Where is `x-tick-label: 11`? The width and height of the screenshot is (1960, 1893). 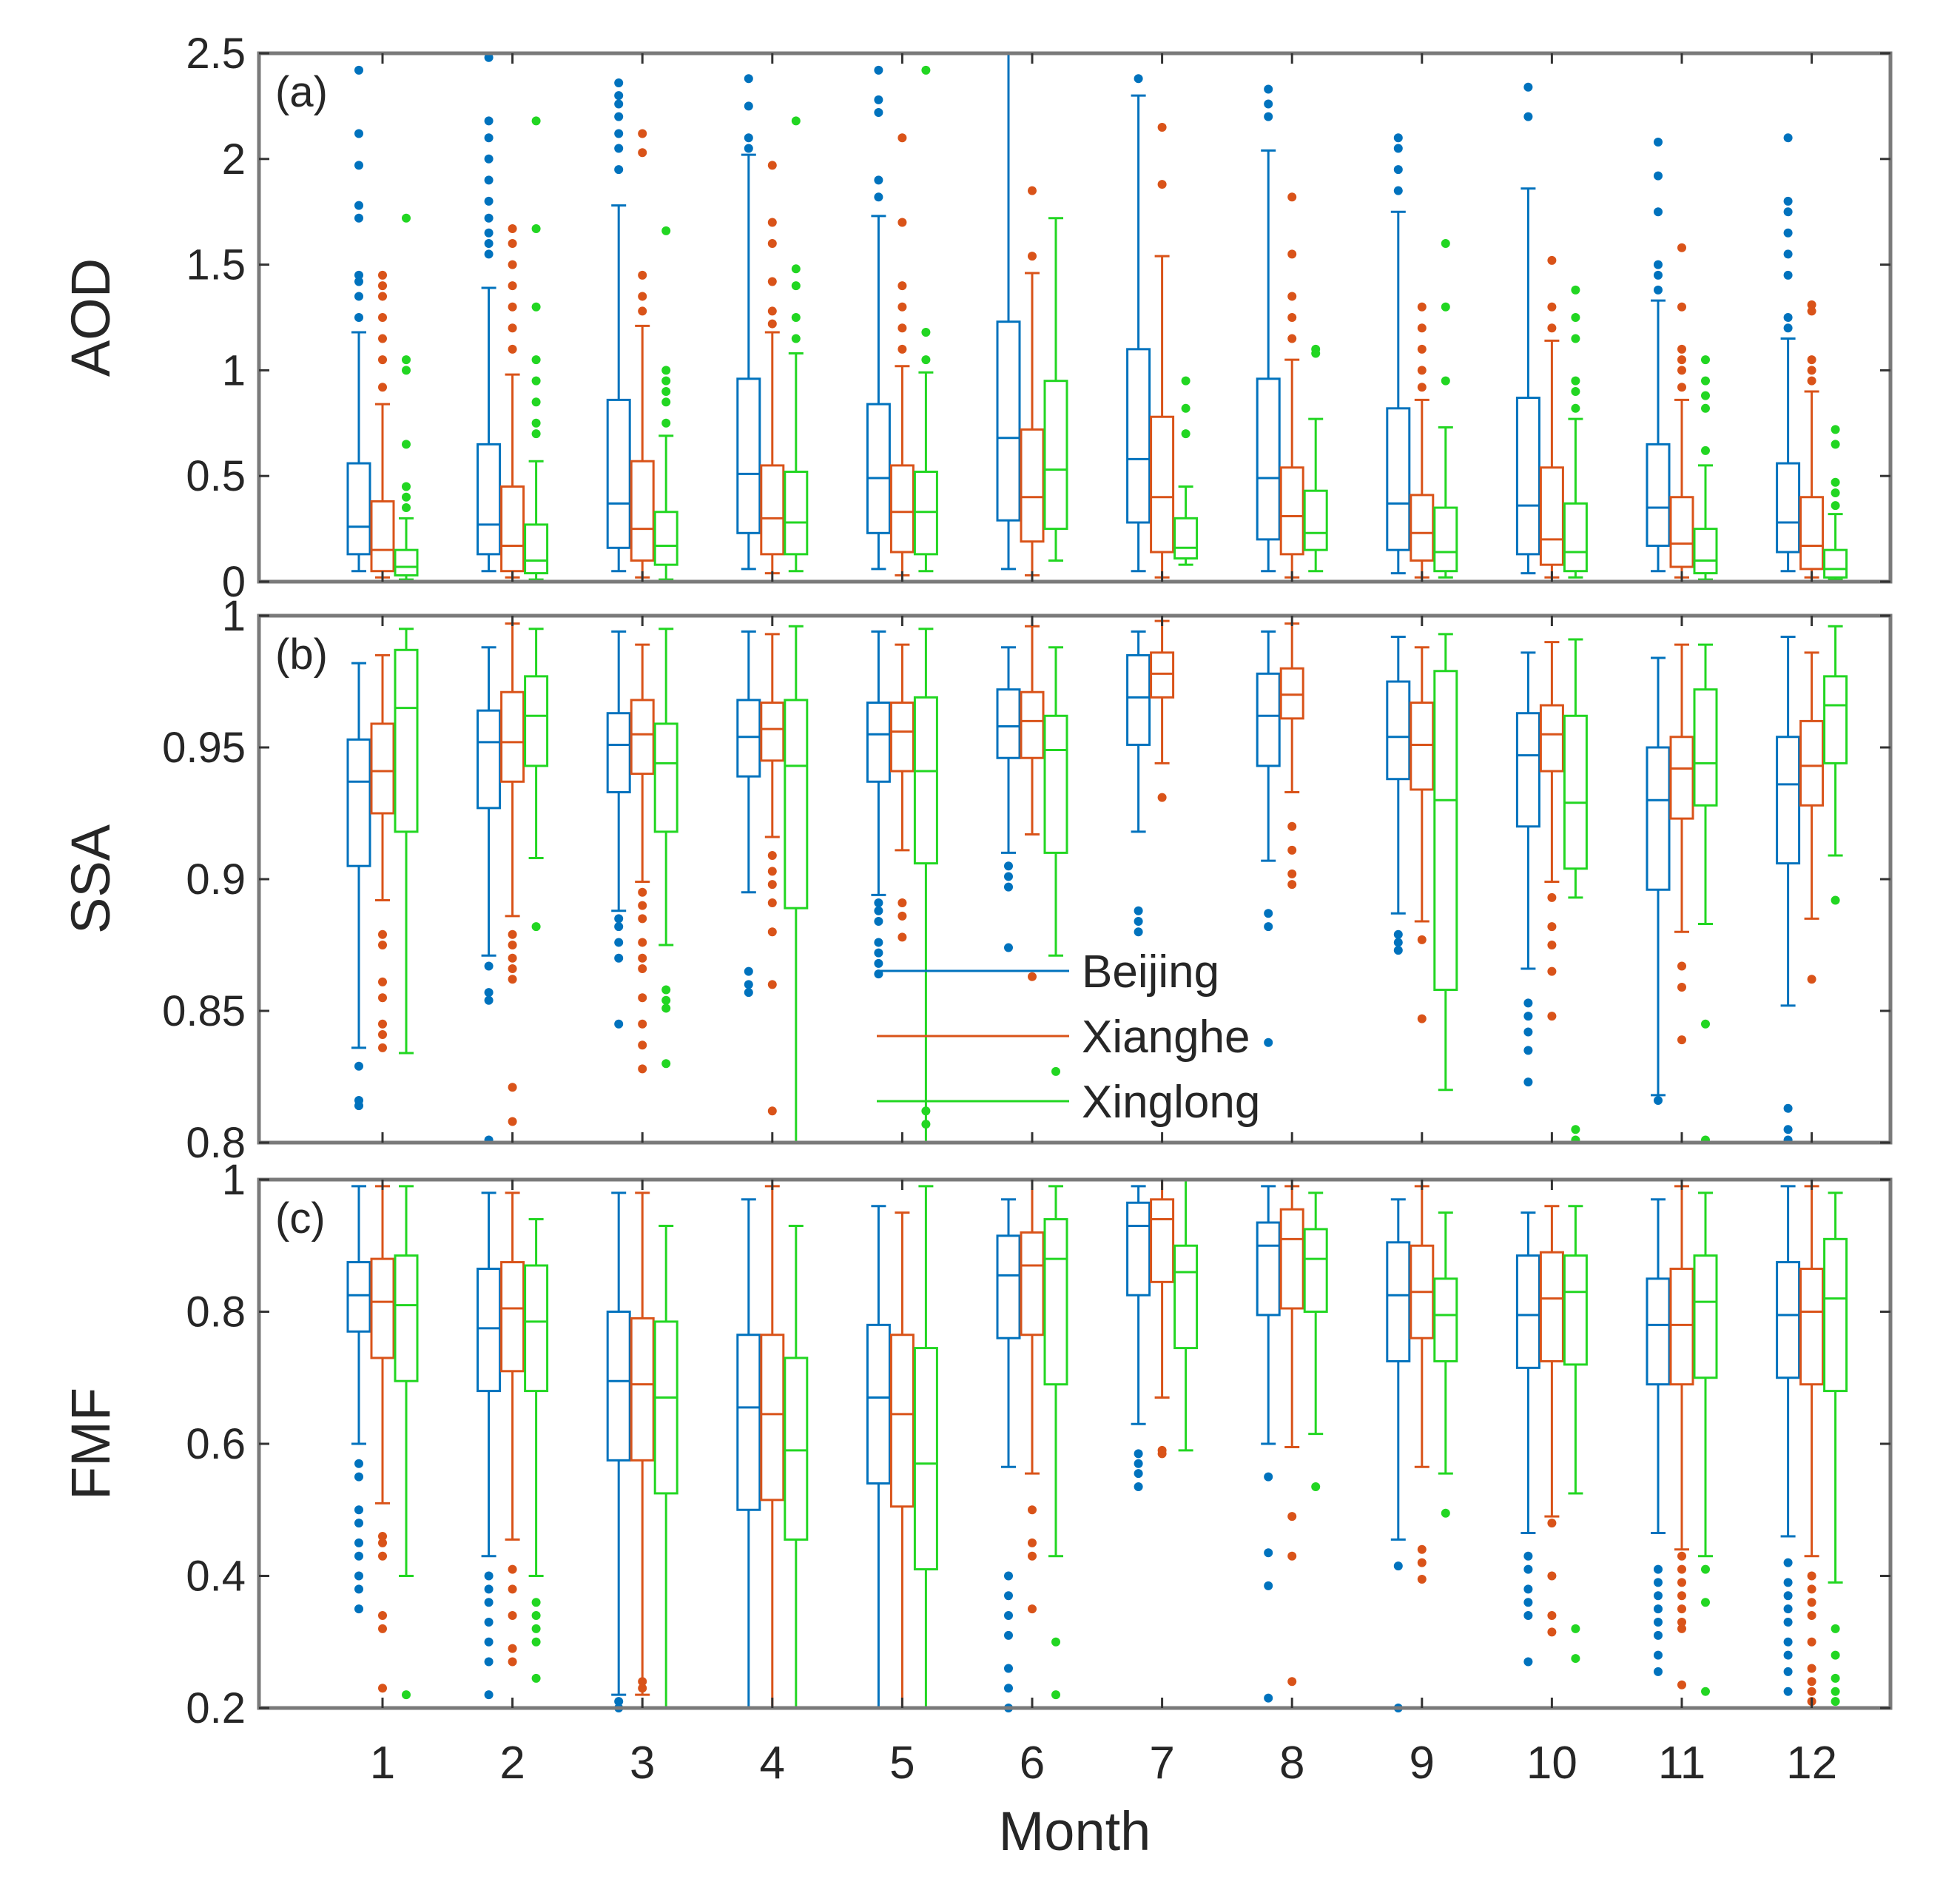
x-tick-label: 11 is located at coordinates (1681, 1763).